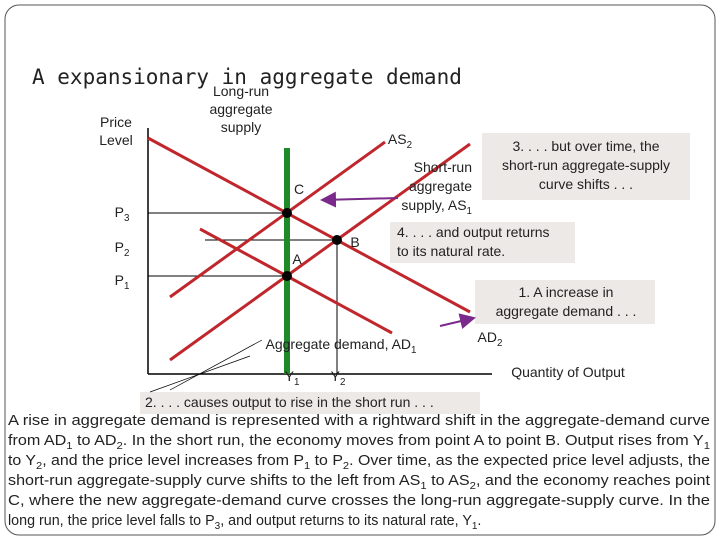 This screenshot has height=540, width=720. I want to click on output-level-label-subscript: 1, so click(296, 382).